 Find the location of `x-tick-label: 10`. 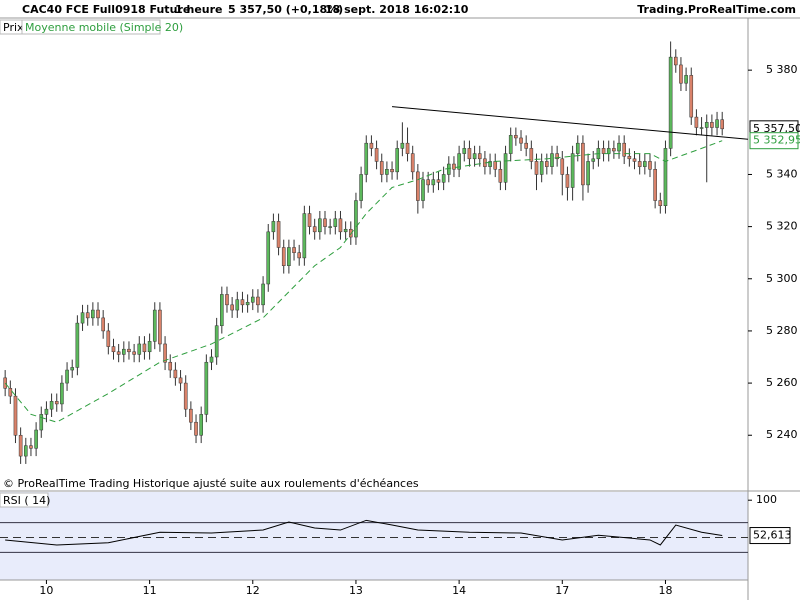

x-tick-label: 10 is located at coordinates (46, 590).